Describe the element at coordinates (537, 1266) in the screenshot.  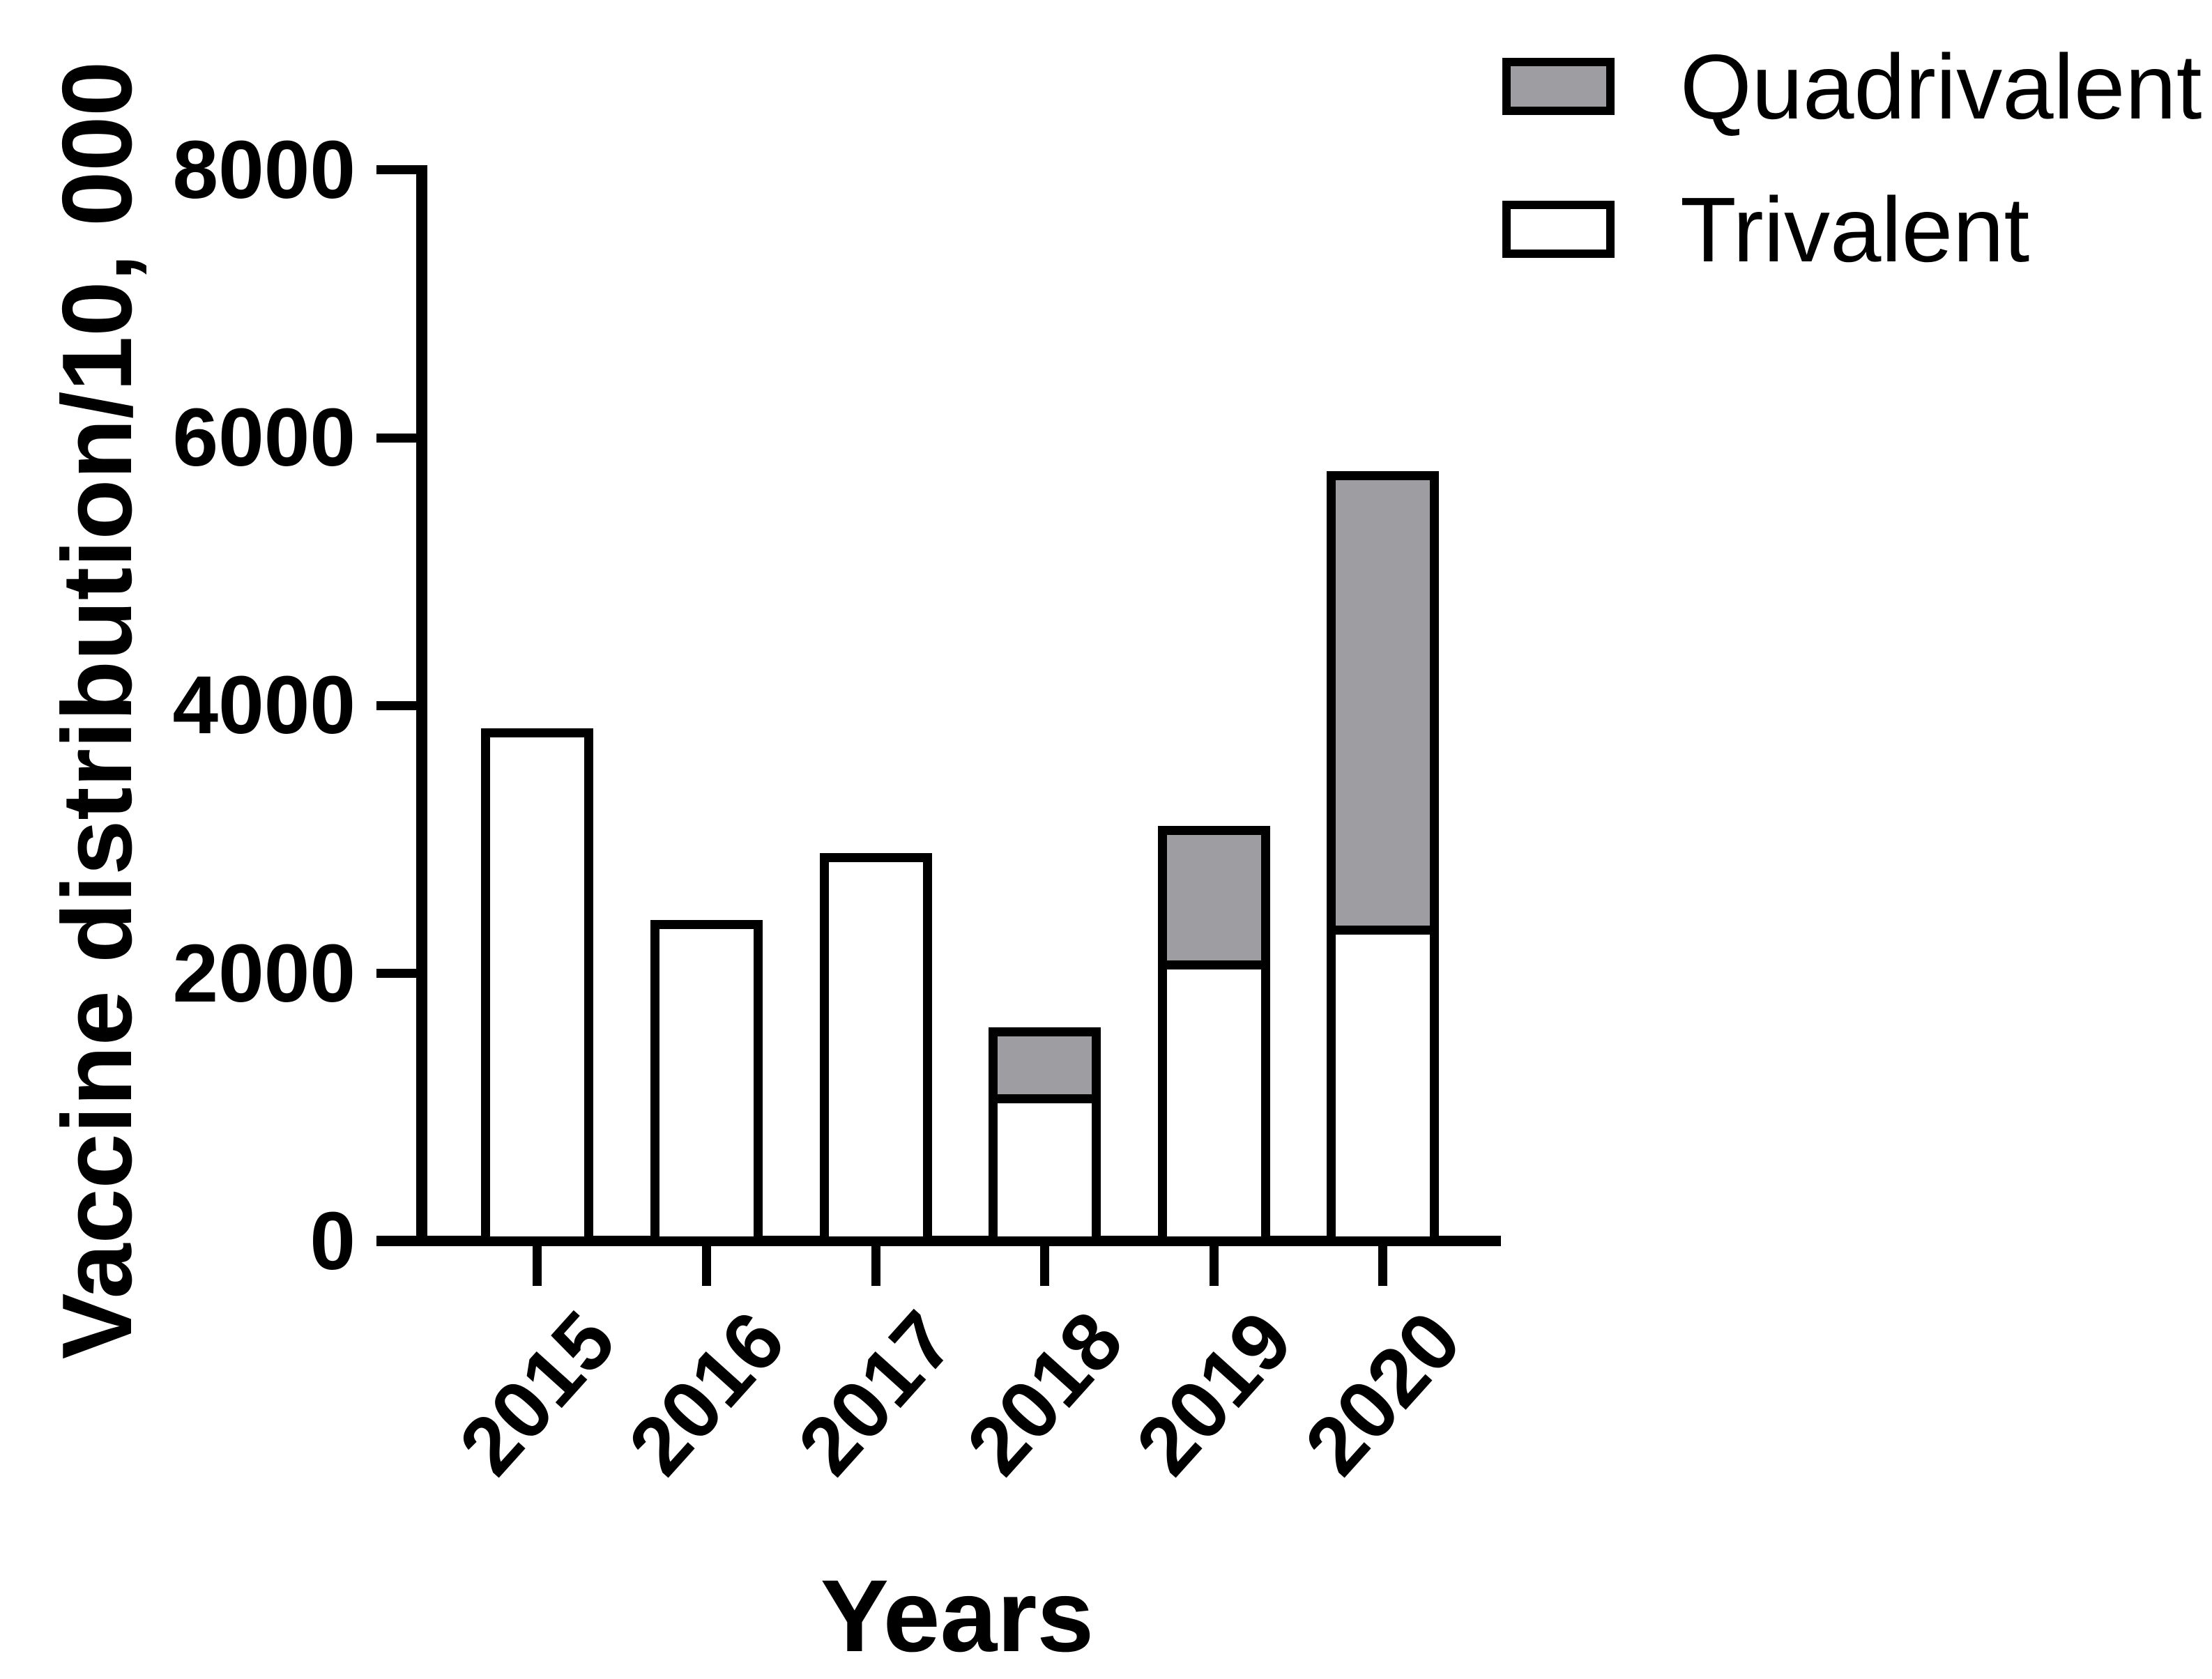
I see `x-tick-2015` at that location.